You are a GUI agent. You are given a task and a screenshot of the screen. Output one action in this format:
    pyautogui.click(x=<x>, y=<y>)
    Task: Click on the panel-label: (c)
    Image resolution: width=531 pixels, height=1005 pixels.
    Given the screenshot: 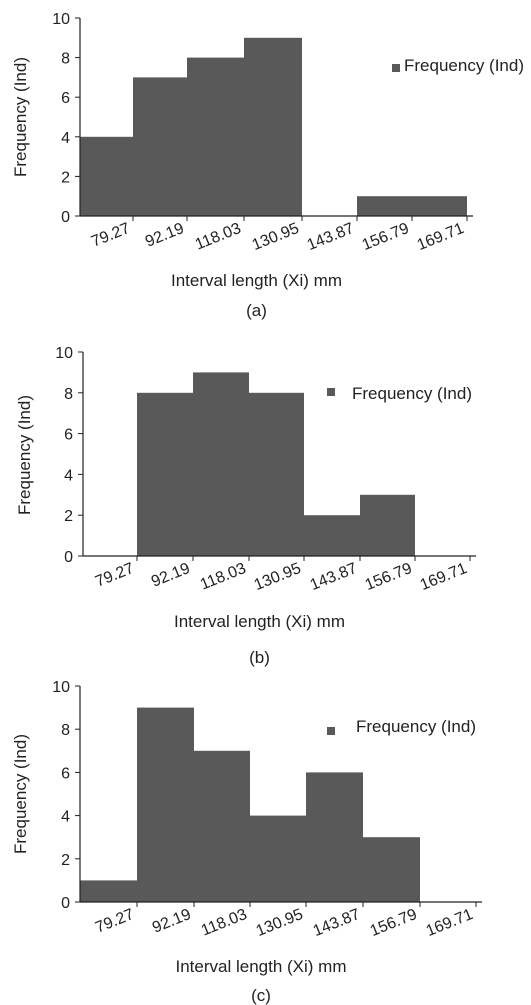 What is the action you would take?
    pyautogui.click(x=261, y=995)
    